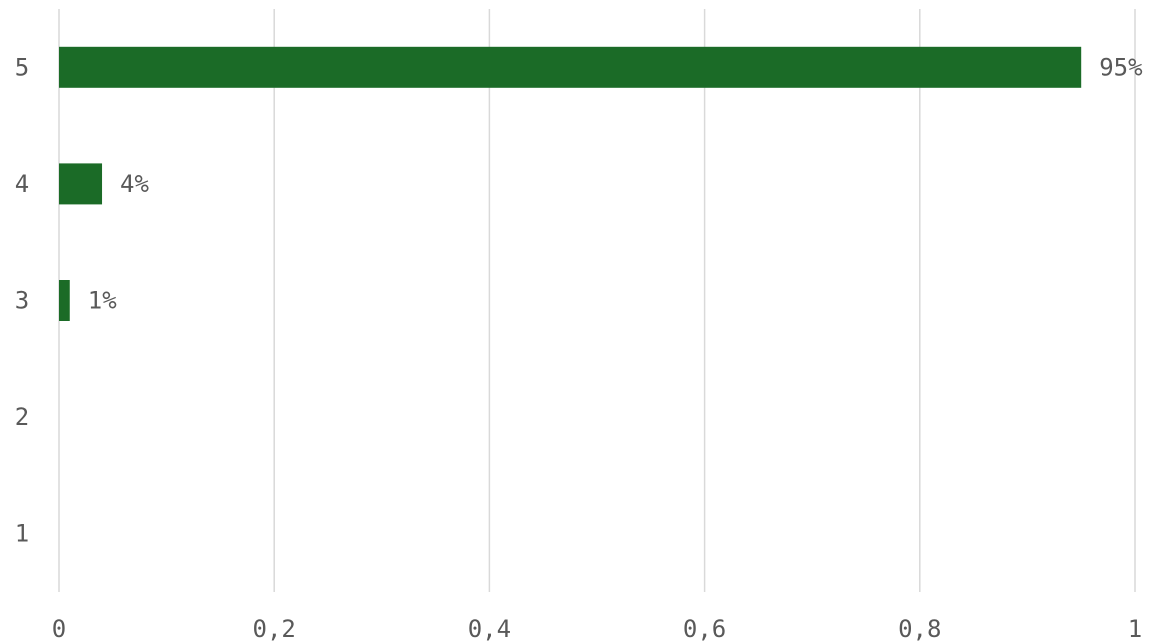 This screenshot has width=1158, height=642. I want to click on data-label-4: 4%, so click(134, 184).